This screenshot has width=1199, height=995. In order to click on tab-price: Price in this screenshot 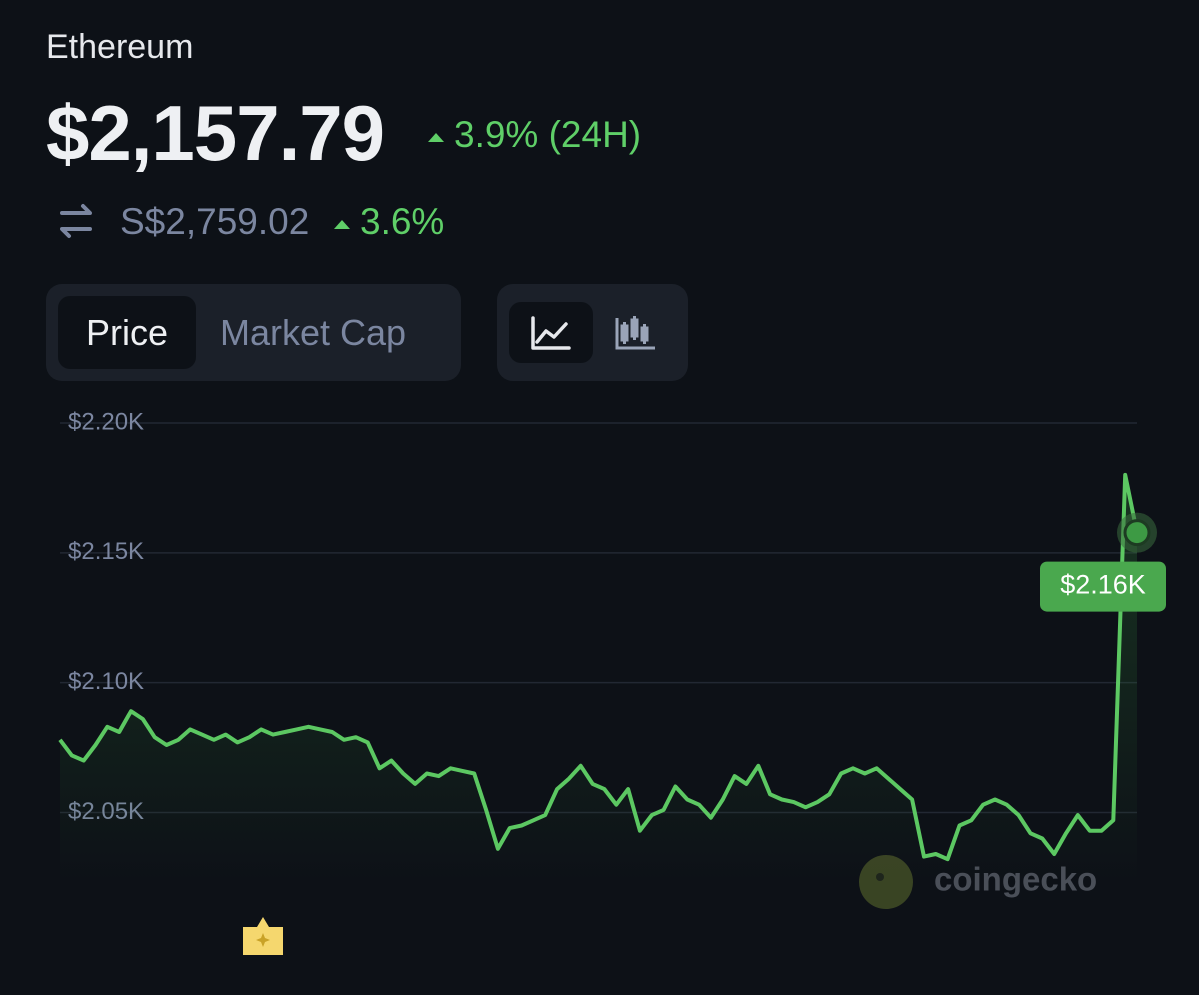, I will do `click(127, 332)`.